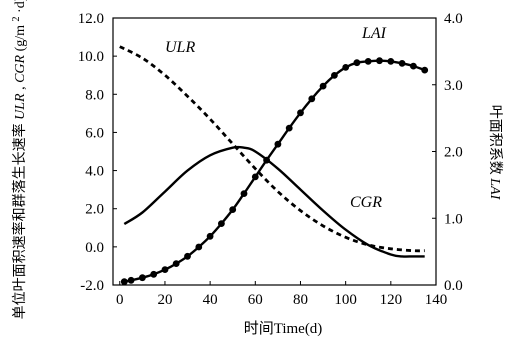 The image size is (509, 341). Describe the element at coordinates (120, 300) in the screenshot. I see `x-tick-label: 0` at that location.